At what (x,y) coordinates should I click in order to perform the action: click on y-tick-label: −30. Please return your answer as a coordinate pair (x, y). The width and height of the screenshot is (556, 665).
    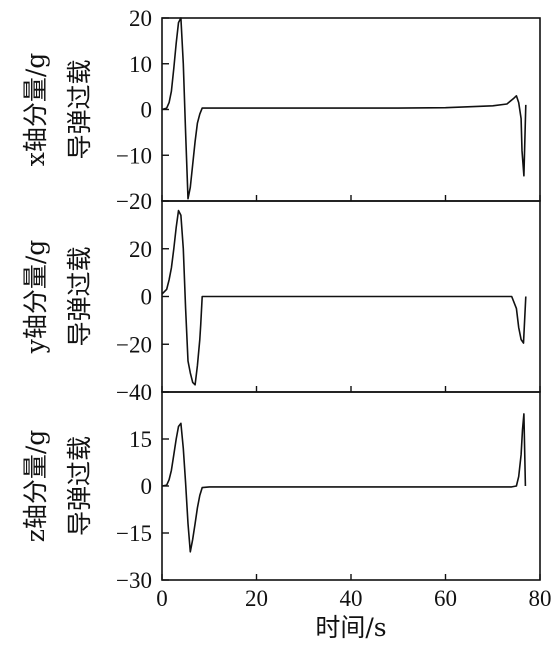
    Looking at the image, I should click on (134, 580).